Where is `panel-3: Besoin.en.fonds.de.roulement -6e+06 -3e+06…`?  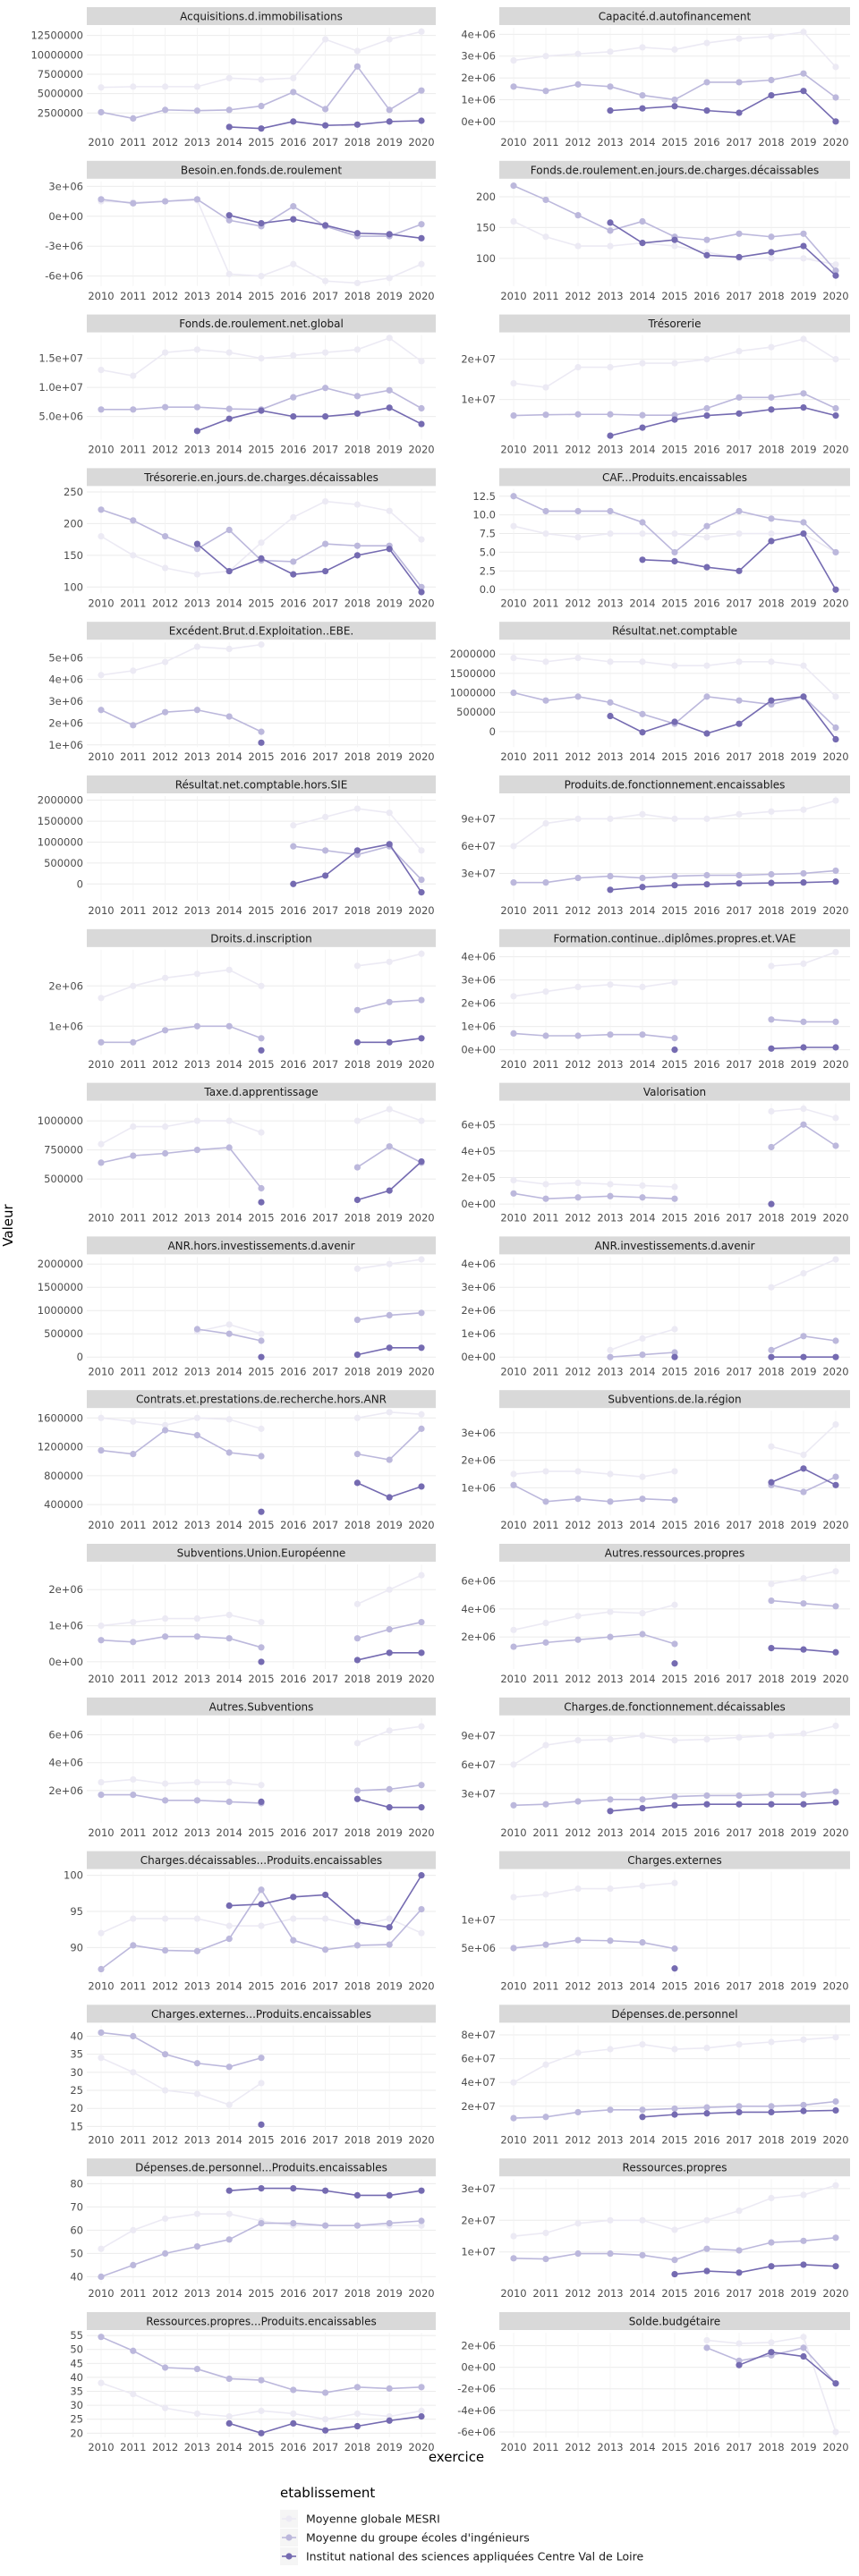 panel-3: Besoin.en.fonds.de.roulement -6e+06 -3e+06… is located at coordinates (240, 231).